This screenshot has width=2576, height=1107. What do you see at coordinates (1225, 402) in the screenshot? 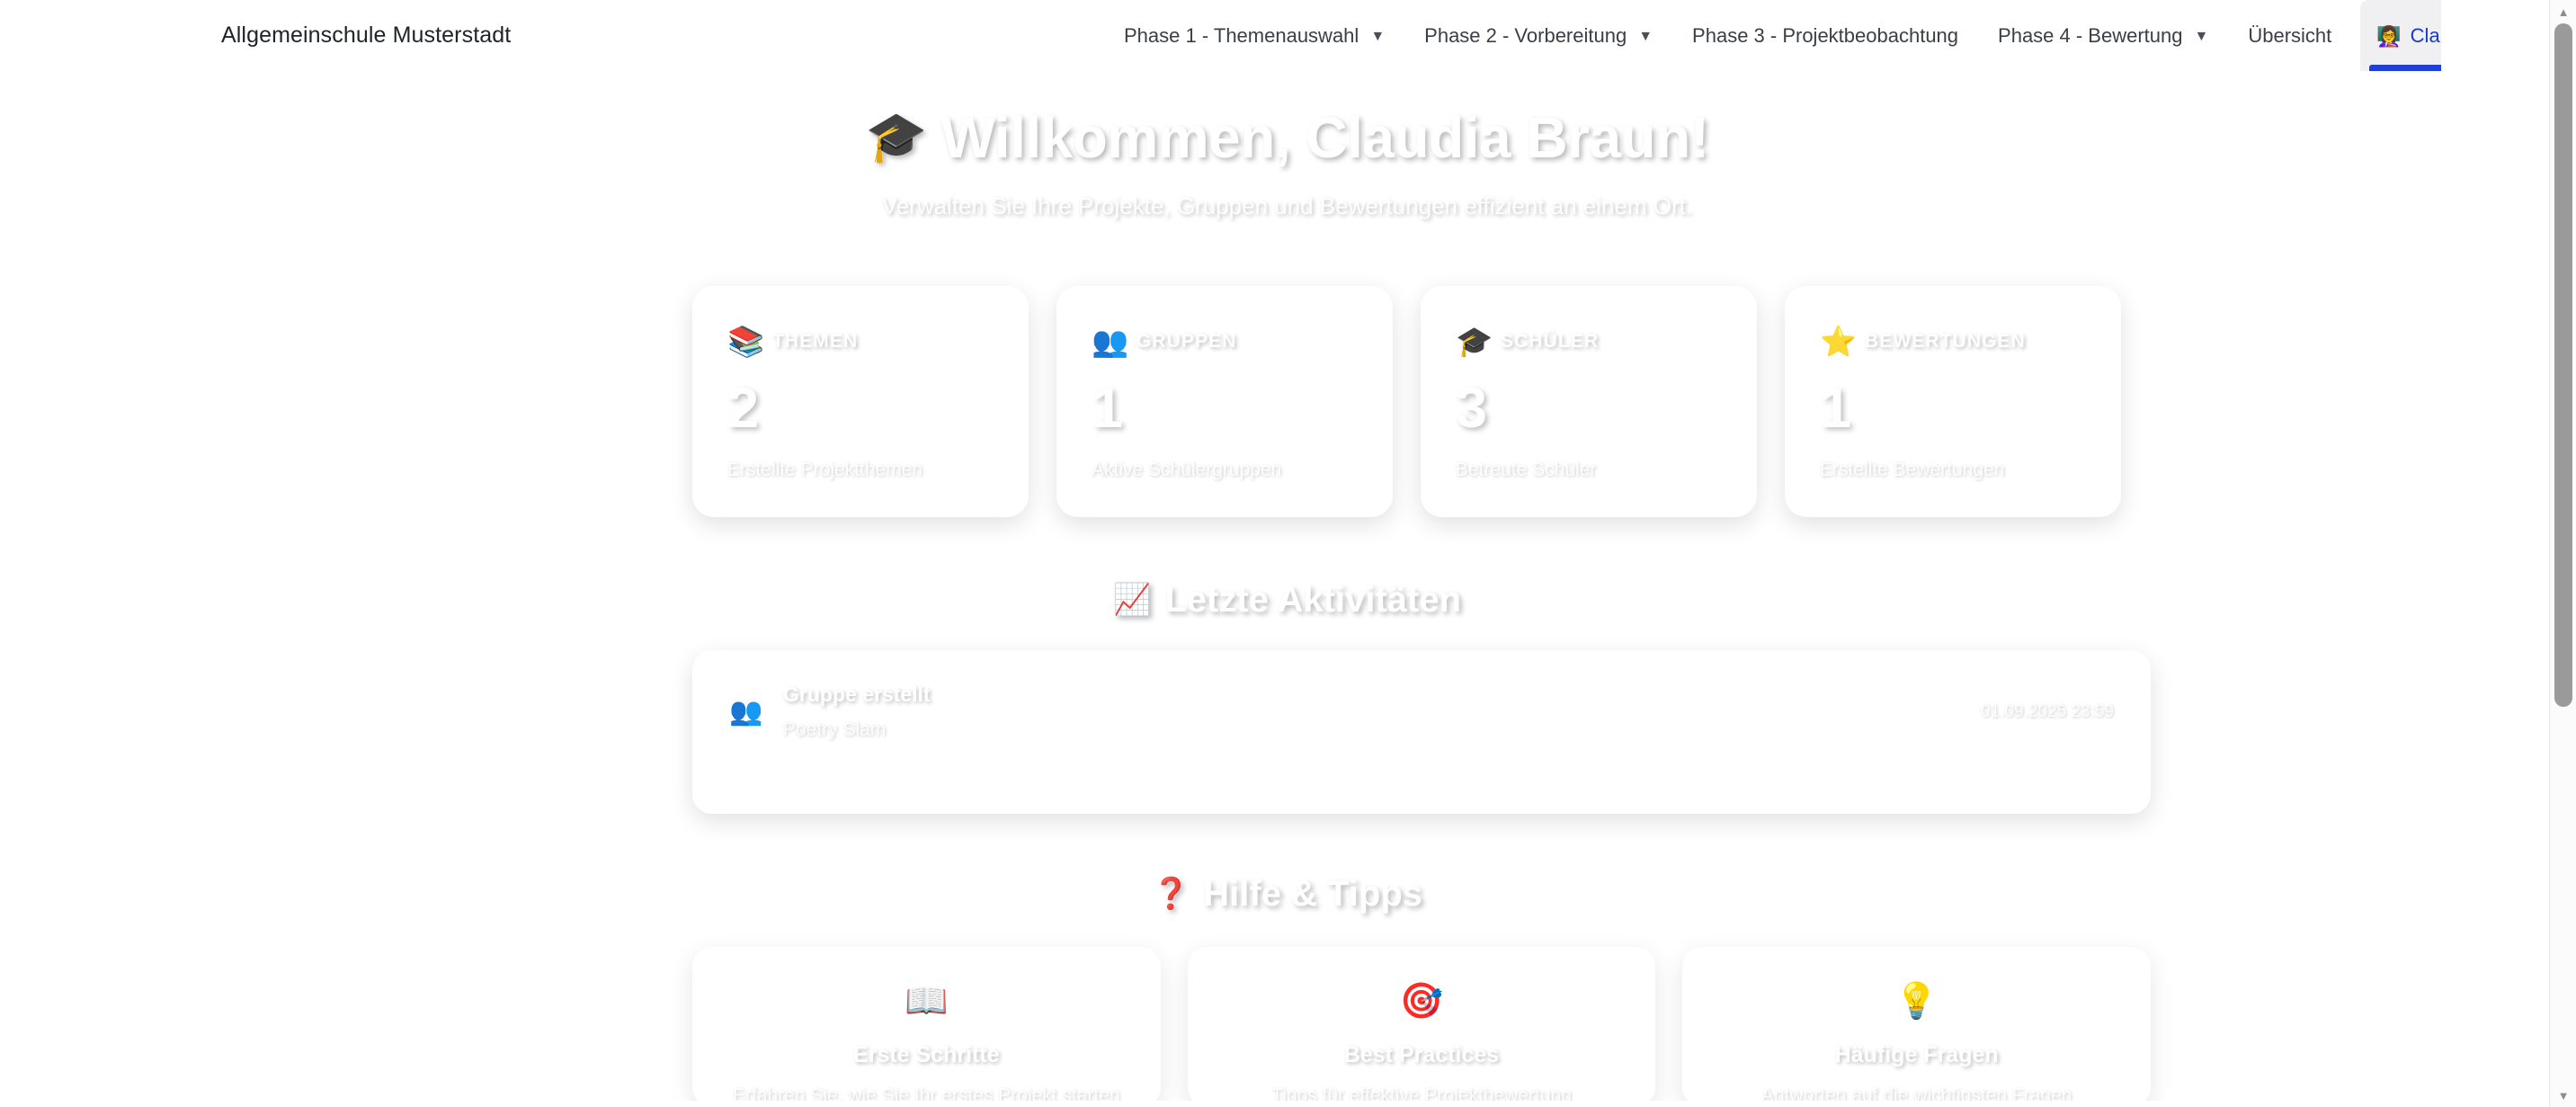
I see `stat-card-gruppen: 👥 GRUPPEN 1 Aktive Schülergruppen` at bounding box center [1225, 402].